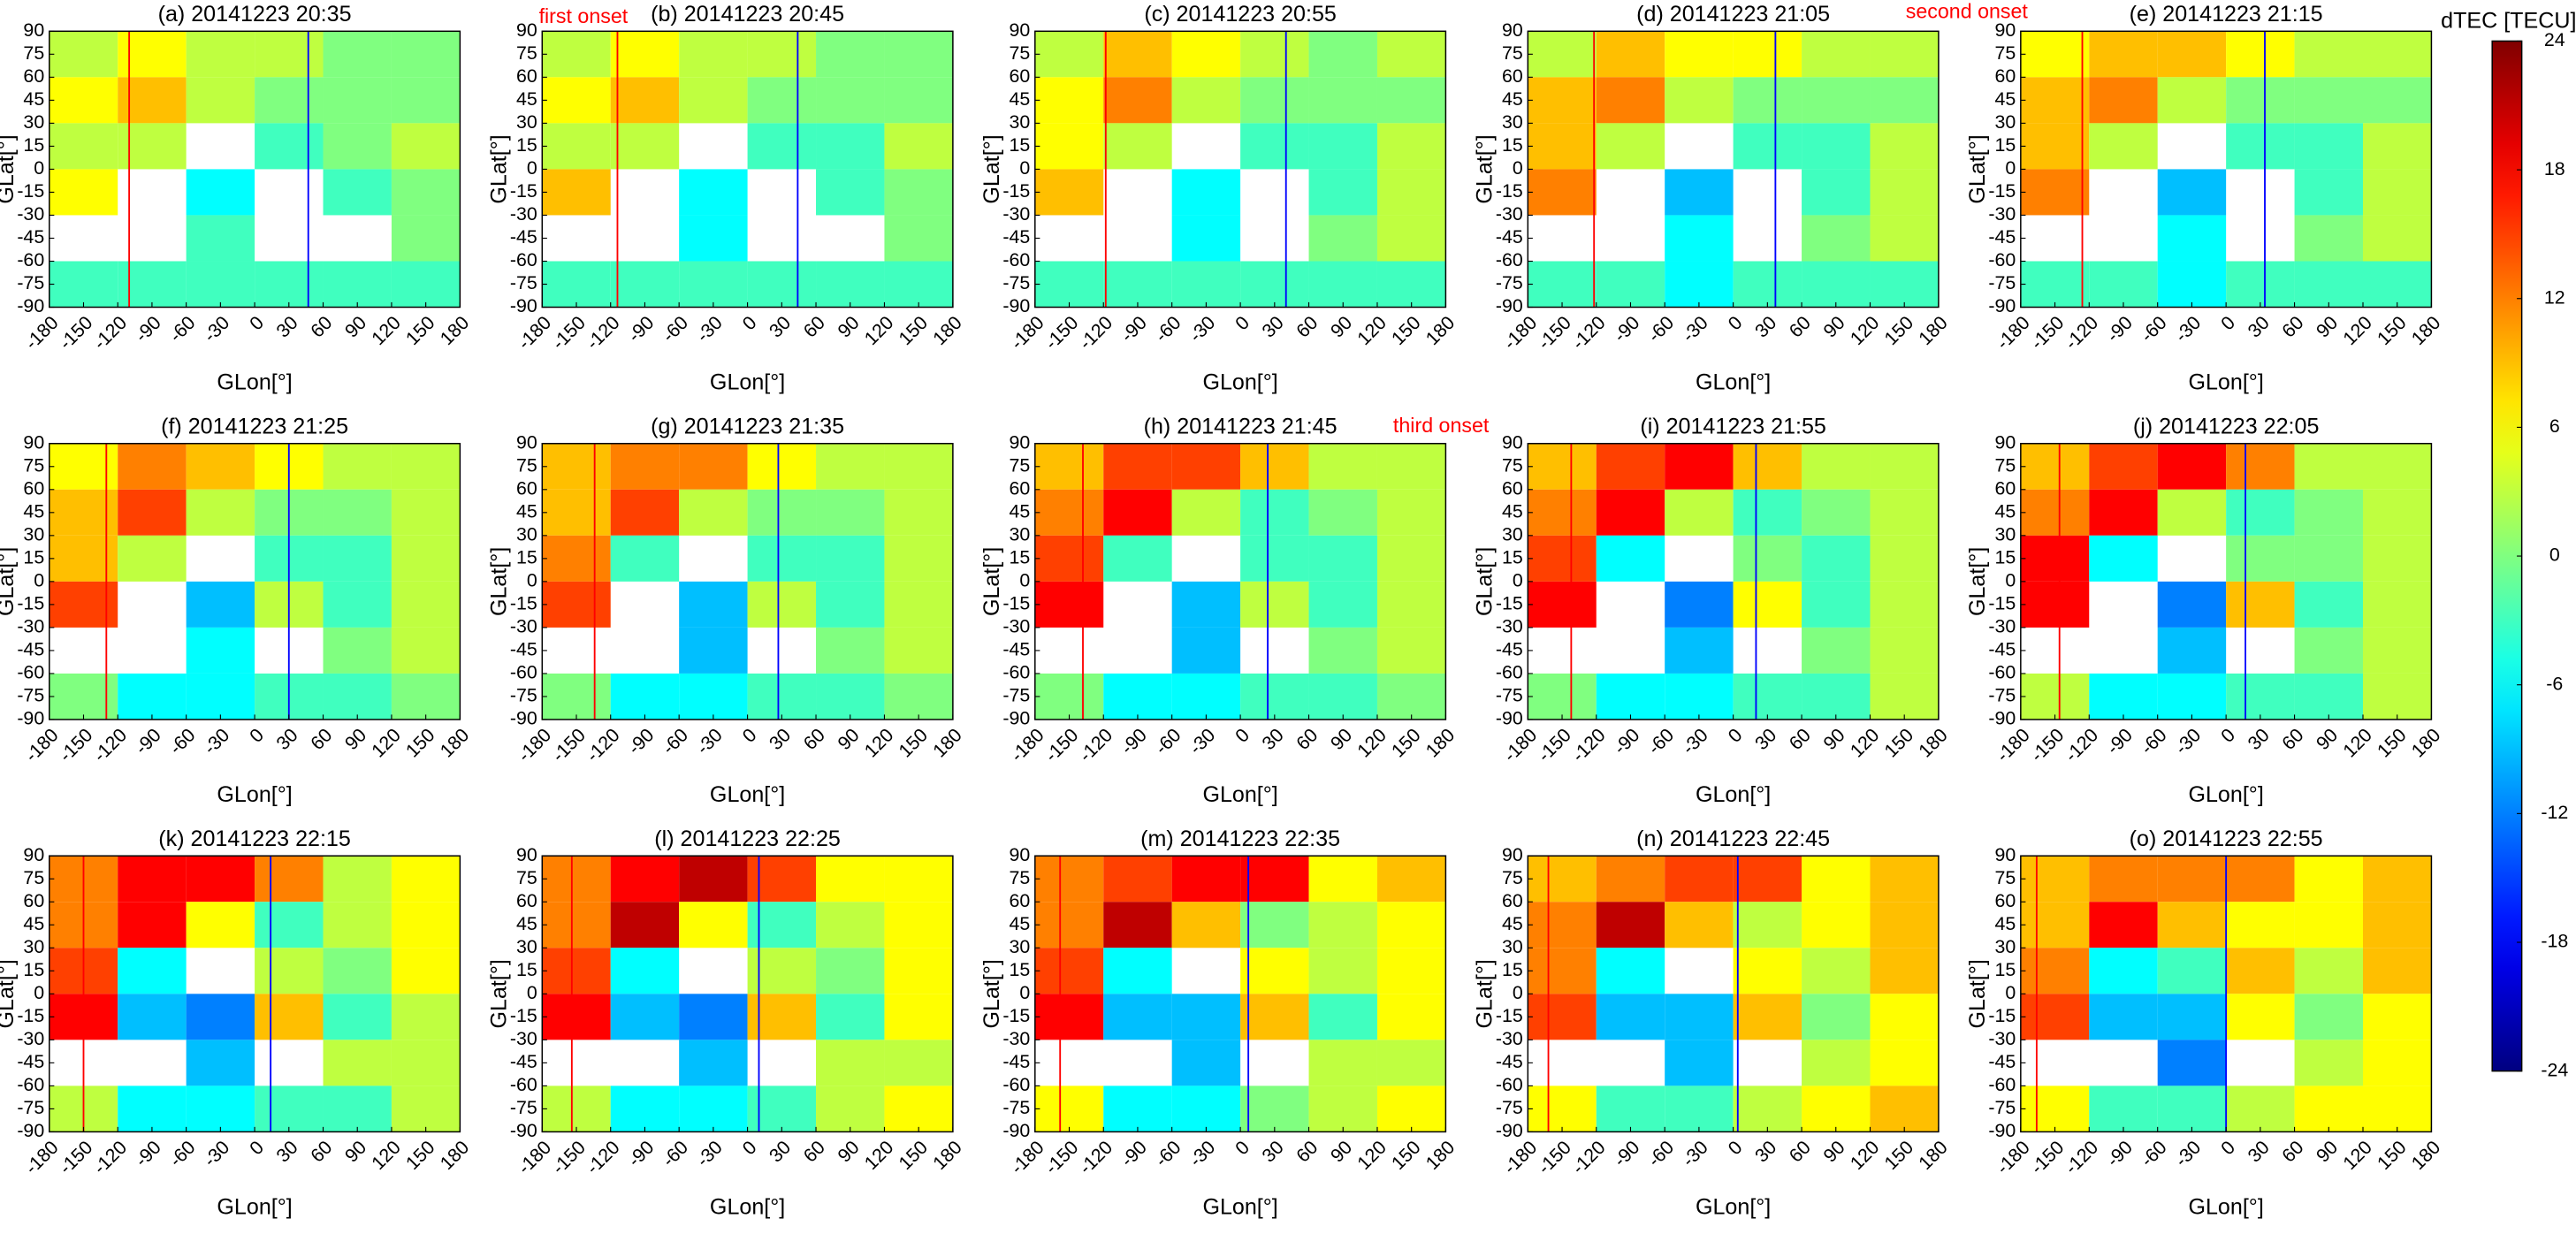 The height and width of the screenshot is (1234, 2576). Describe the element at coordinates (523, 191) in the screenshot. I see `y-tick-label: -15` at that location.